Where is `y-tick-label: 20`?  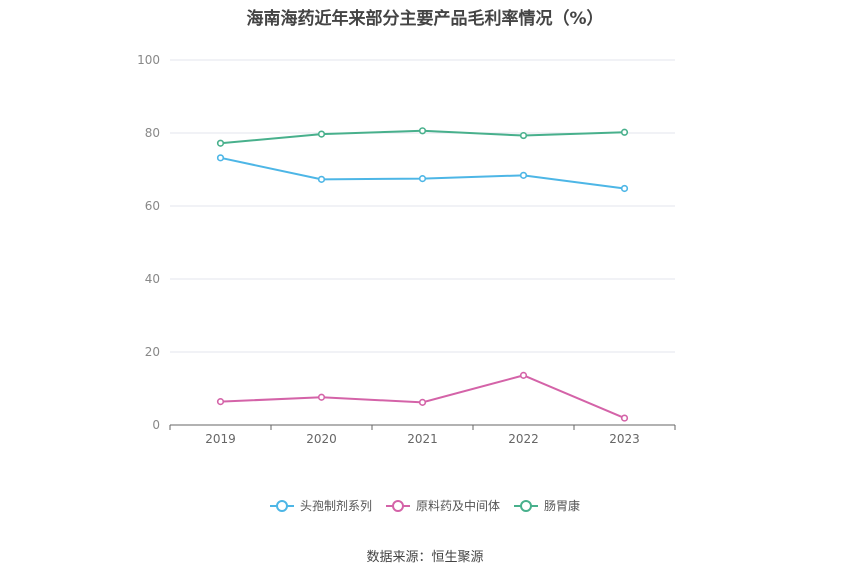 y-tick-label: 20 is located at coordinates (152, 352).